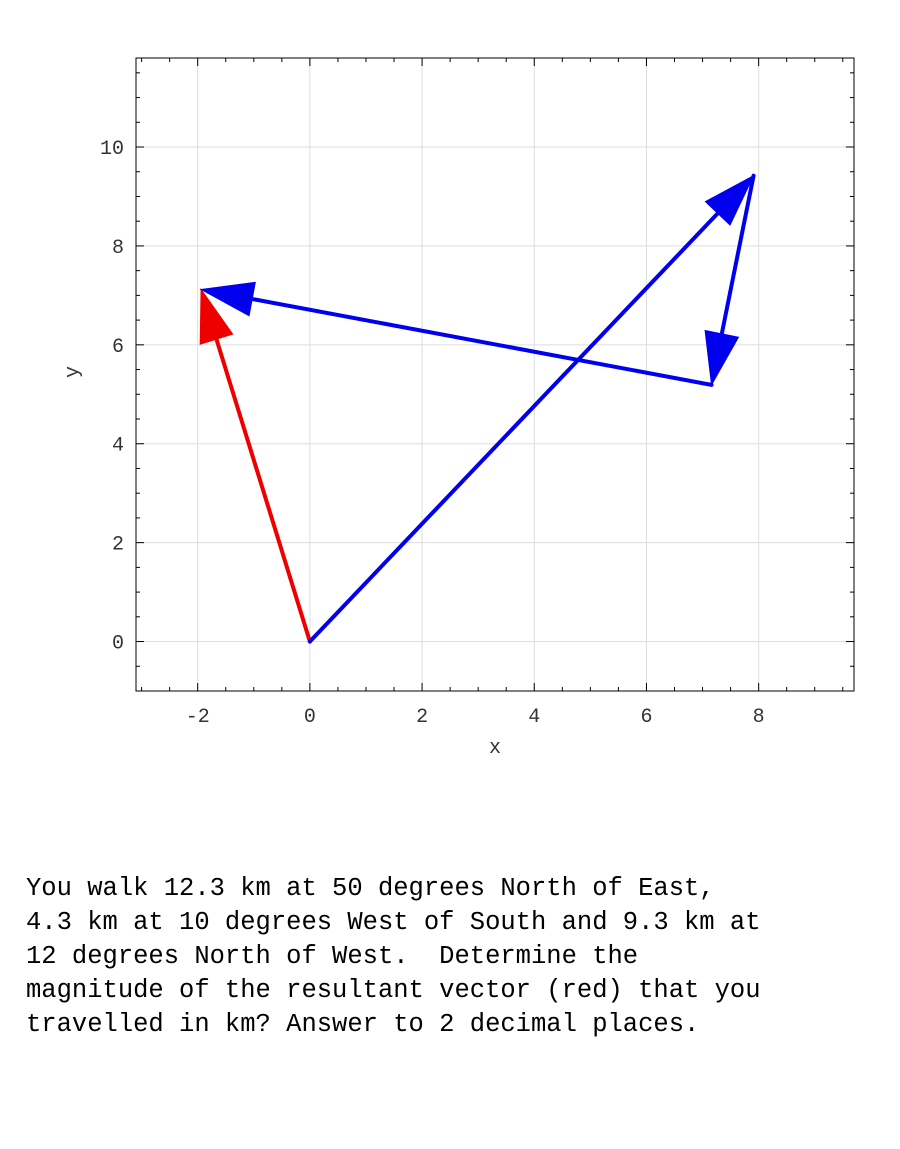 The height and width of the screenshot is (1149, 900). I want to click on y-tick-label: 10, so click(112, 149).